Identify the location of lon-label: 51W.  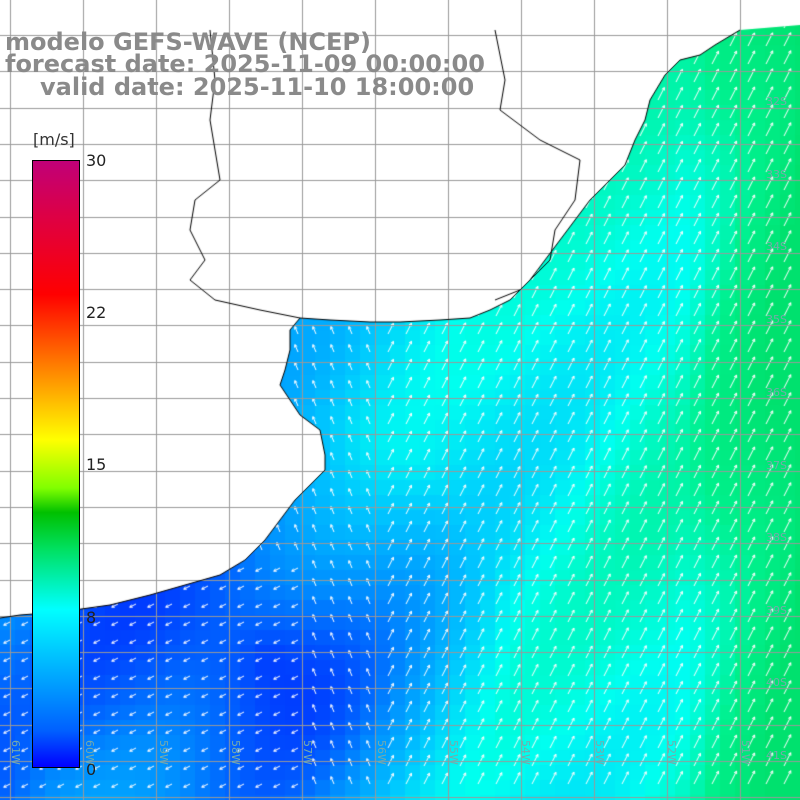
(745, 752).